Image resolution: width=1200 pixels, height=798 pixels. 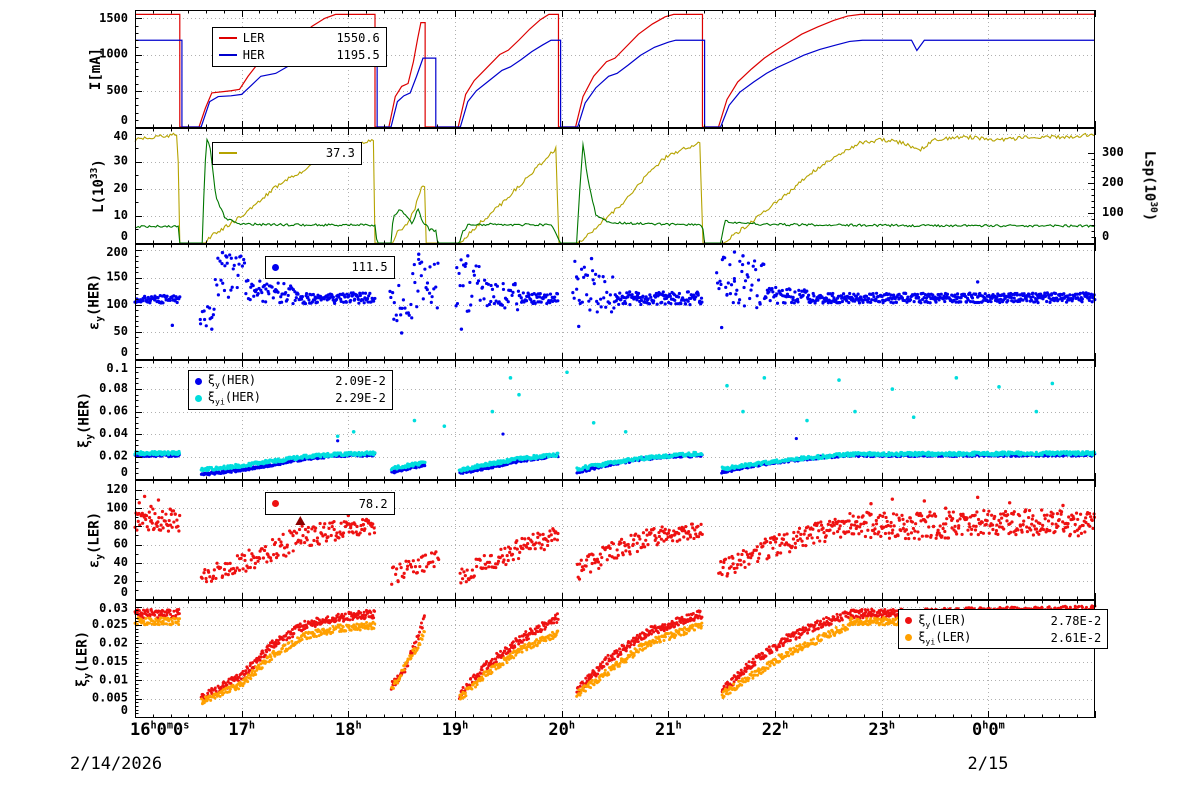 What do you see at coordinates (253, 55) in the screenshot?
I see `legend-label: HER` at bounding box center [253, 55].